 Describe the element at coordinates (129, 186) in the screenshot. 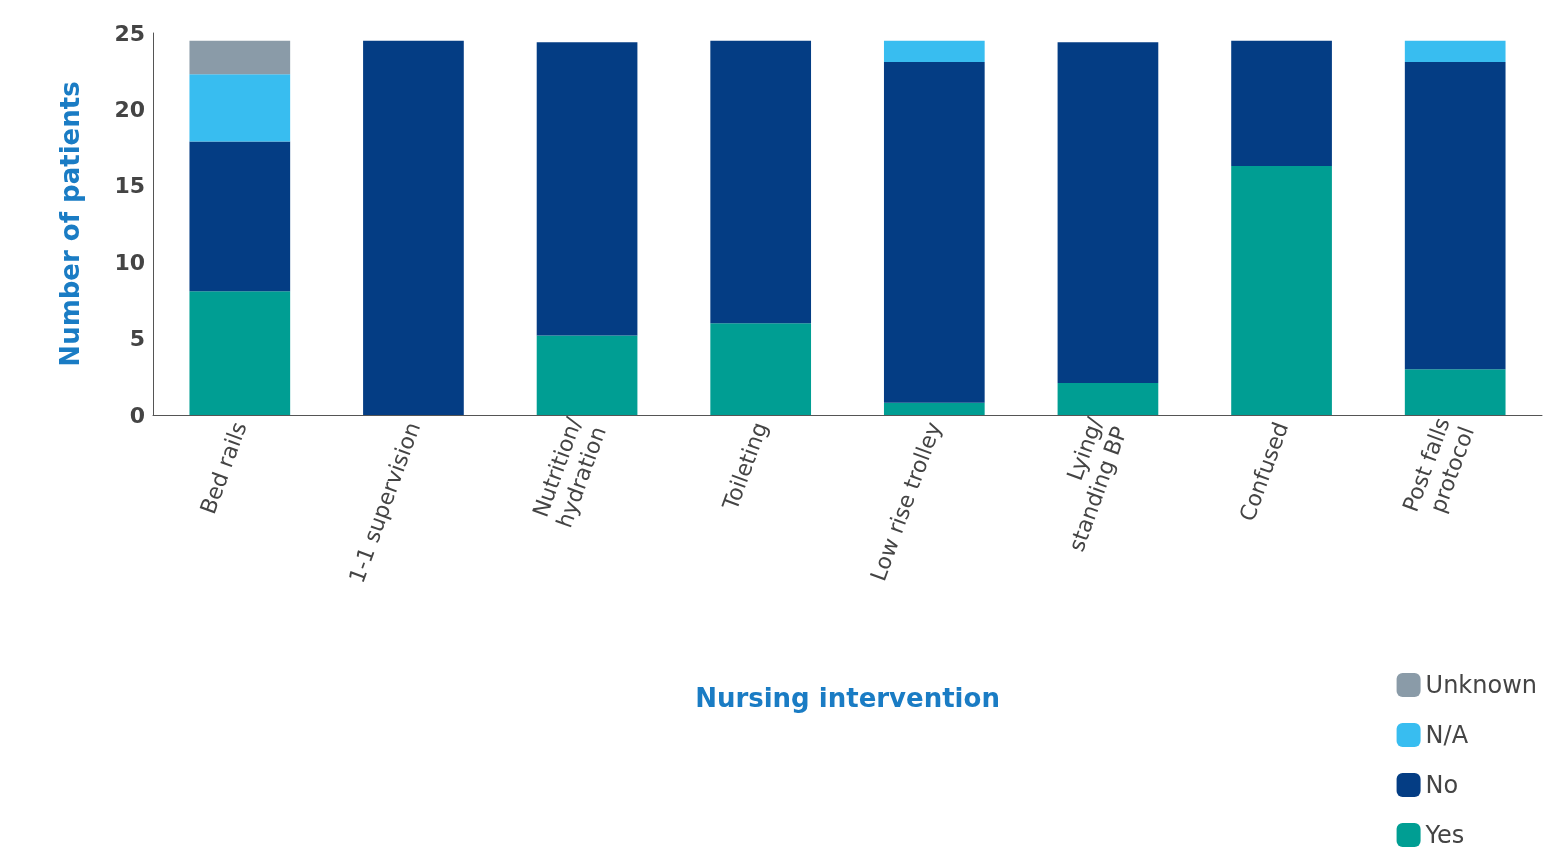

I see `y-tick-label: 15` at that location.